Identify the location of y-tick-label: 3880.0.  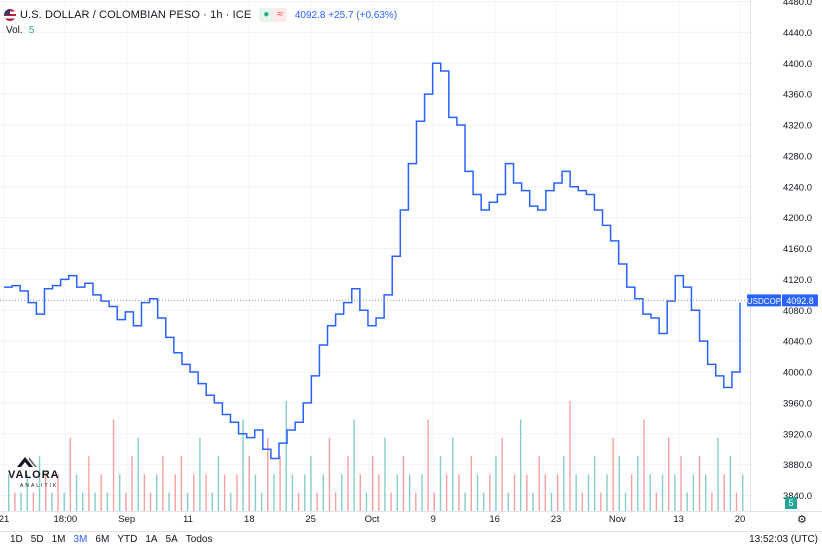
(797, 465).